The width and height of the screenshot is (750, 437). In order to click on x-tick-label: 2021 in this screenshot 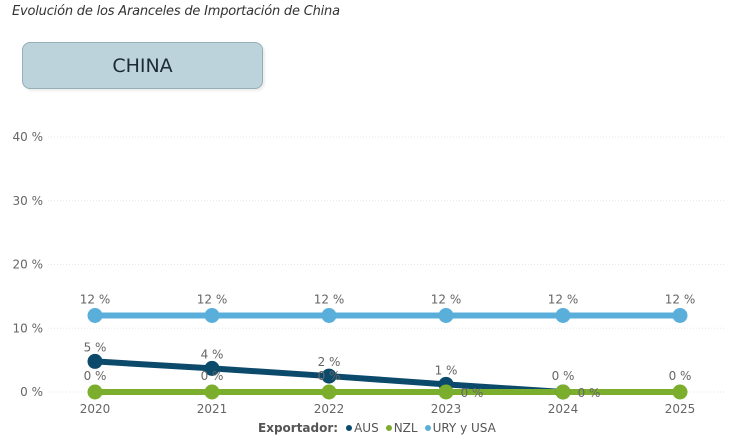, I will do `click(212, 409)`.